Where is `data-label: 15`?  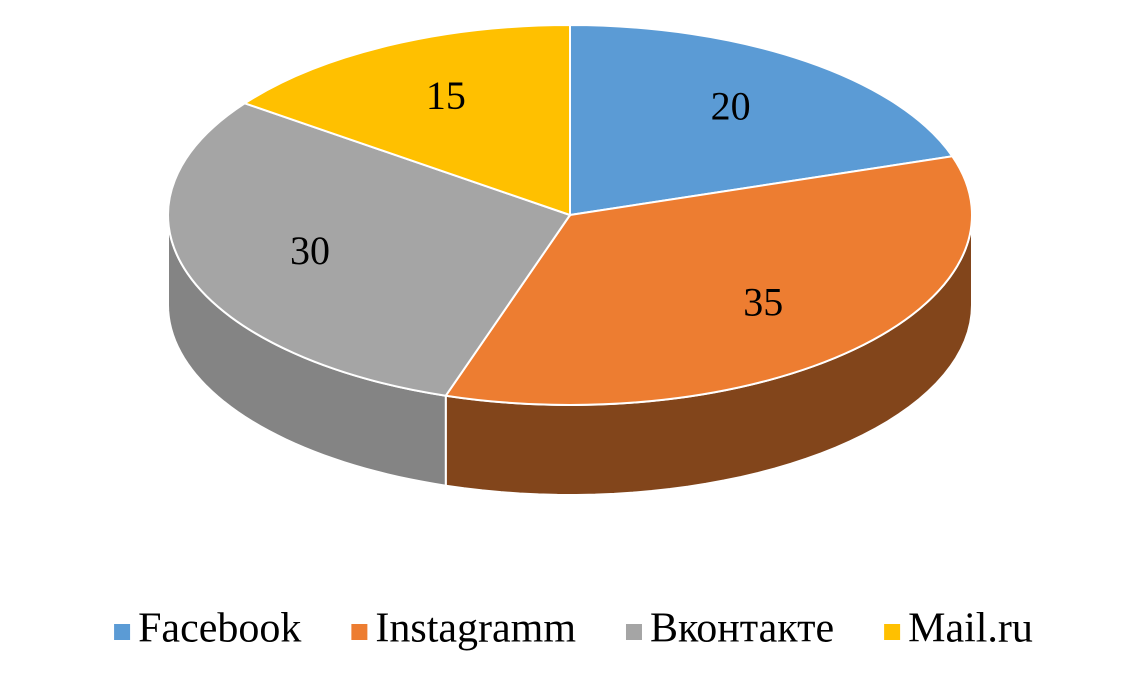
data-label: 15 is located at coordinates (446, 95).